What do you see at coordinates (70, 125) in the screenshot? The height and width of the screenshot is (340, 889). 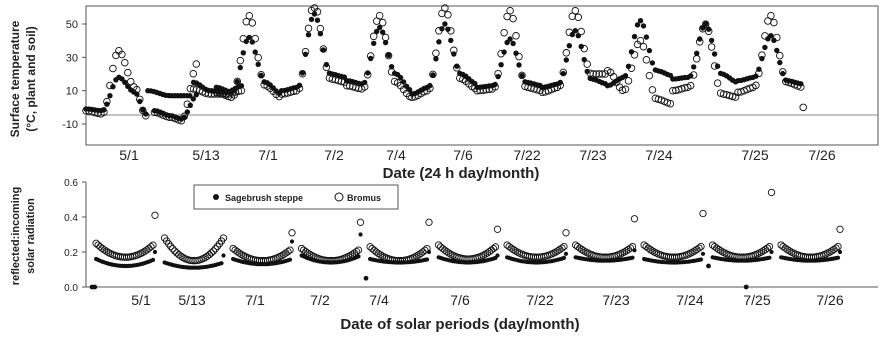 I see `temperature-y-tick-label: -10` at bounding box center [70, 125].